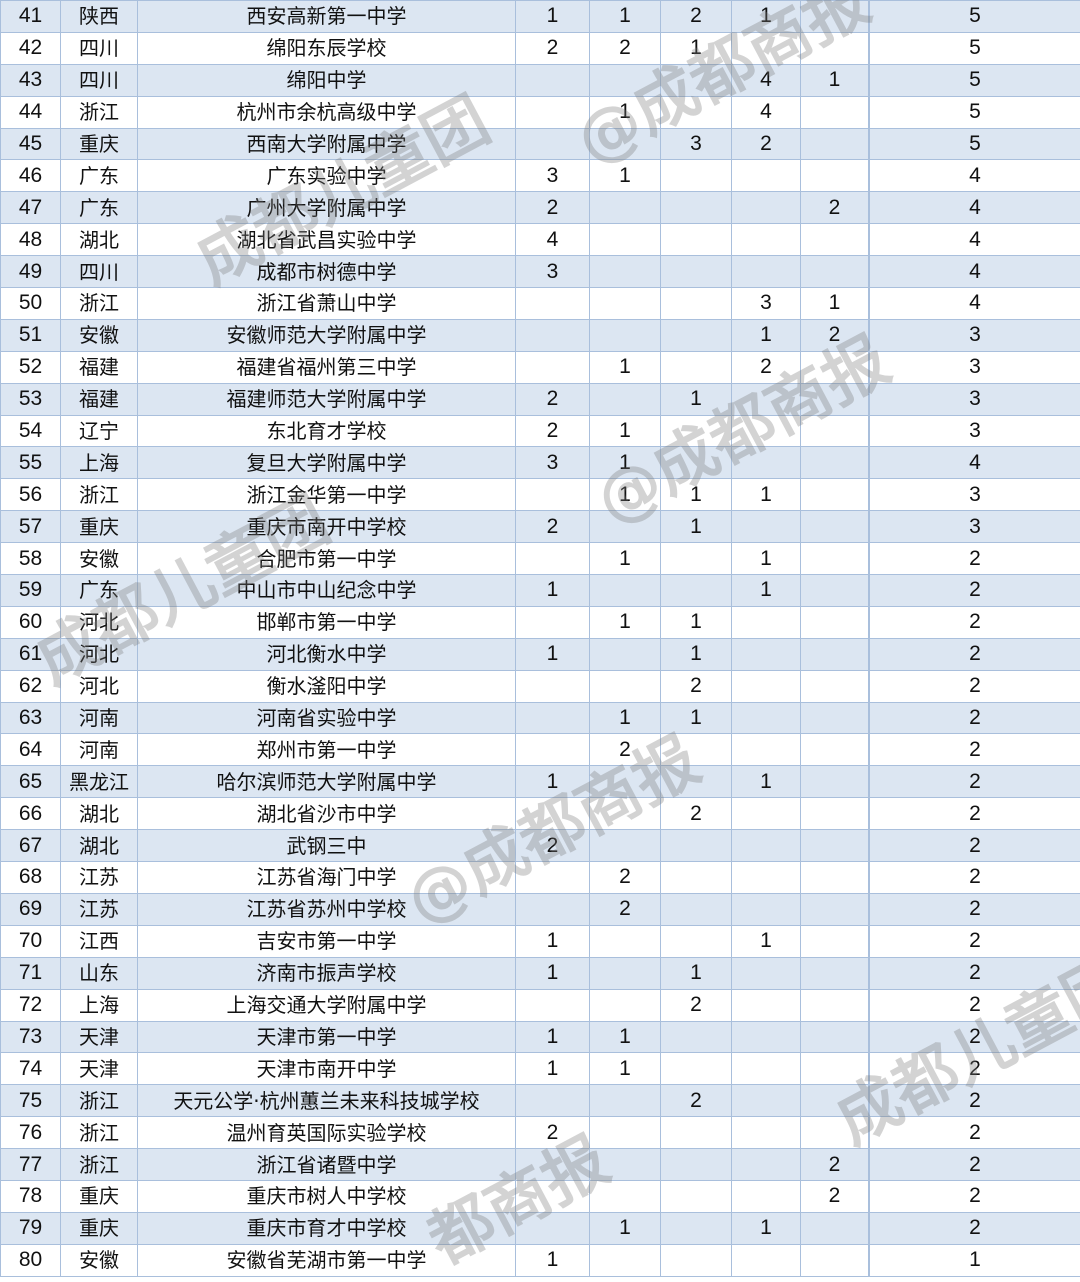 The width and height of the screenshot is (1080, 1282). What do you see at coordinates (327, 750) in the screenshot?
I see `school-cell: 郑州市第一中学` at bounding box center [327, 750].